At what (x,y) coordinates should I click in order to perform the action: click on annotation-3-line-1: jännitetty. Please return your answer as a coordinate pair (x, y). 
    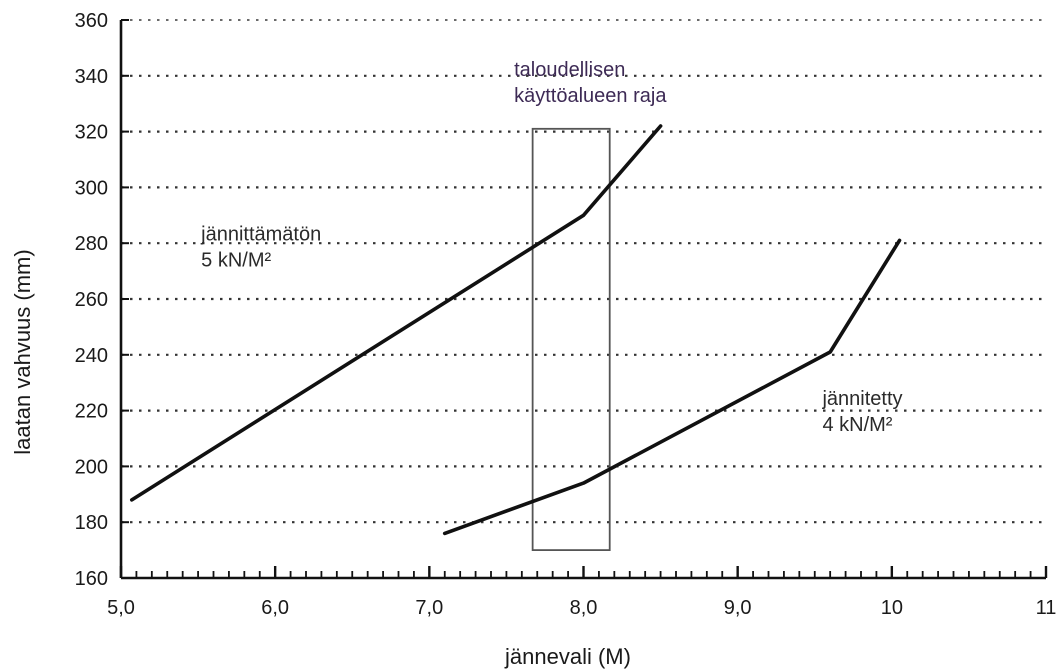
    Looking at the image, I should click on (861, 399).